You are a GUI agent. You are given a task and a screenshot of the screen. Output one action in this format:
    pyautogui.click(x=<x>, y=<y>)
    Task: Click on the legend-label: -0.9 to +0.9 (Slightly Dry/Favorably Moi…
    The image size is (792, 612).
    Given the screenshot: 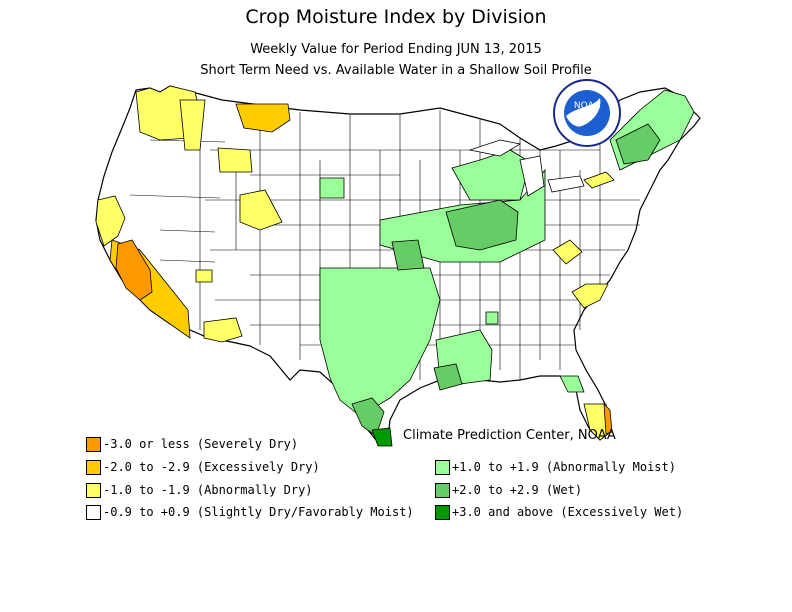 What is the action you would take?
    pyautogui.click(x=258, y=512)
    